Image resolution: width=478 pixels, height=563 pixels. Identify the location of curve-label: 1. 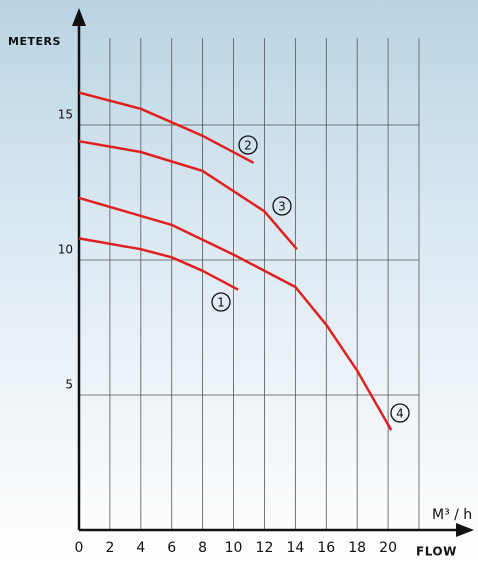
(221, 303).